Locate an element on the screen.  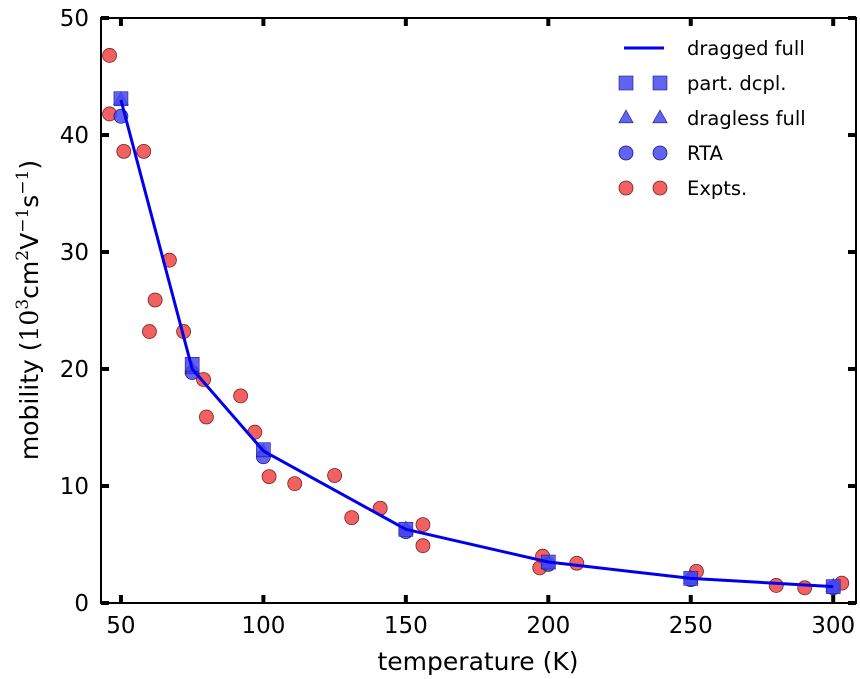
legend-label-part-dcpl: part. dcpl. is located at coordinates (736, 83).